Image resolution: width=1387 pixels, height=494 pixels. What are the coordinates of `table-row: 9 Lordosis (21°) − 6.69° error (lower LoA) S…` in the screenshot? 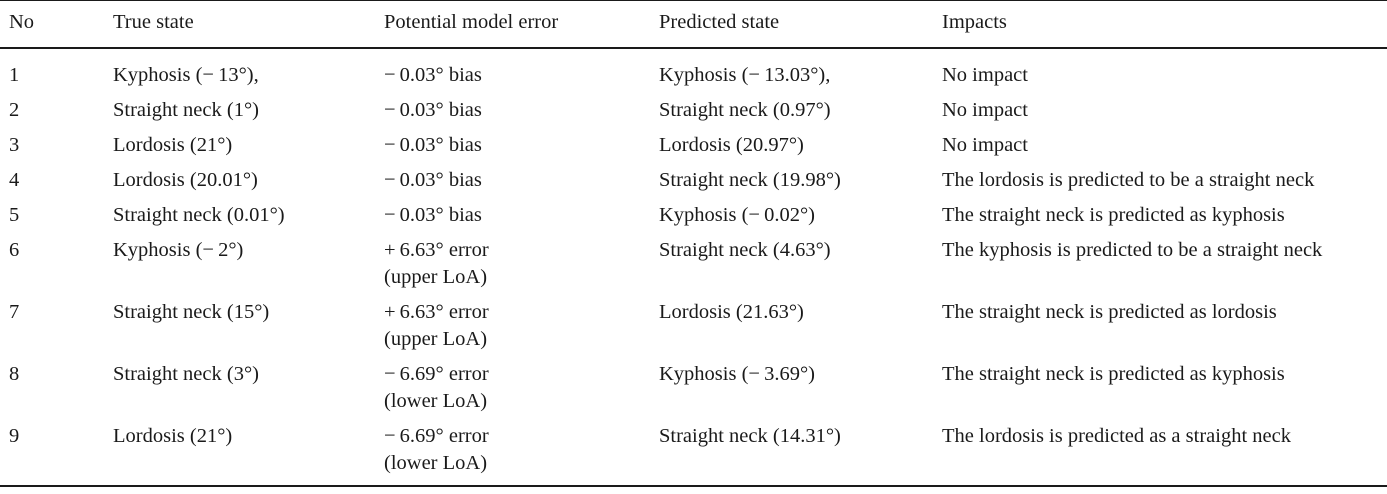 It's located at (693, 452).